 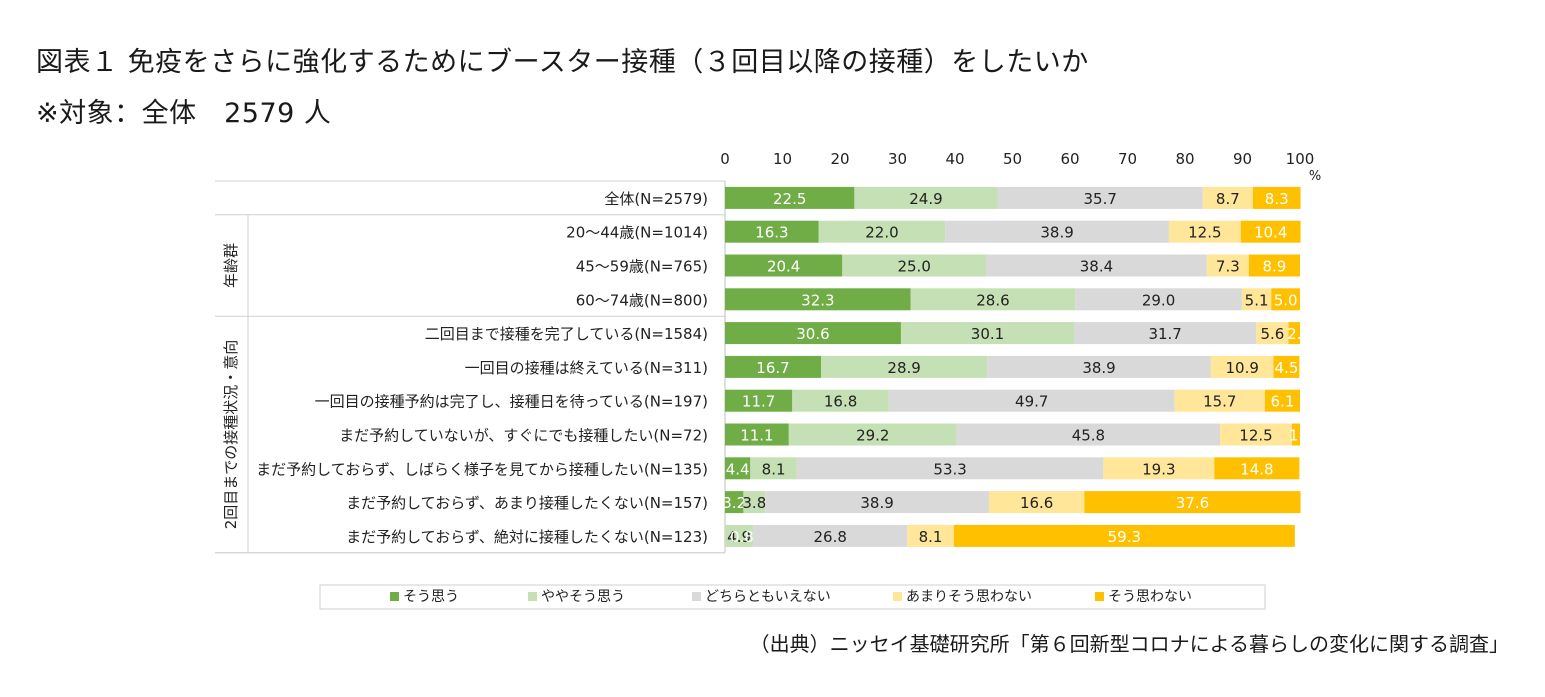 I want to click on x-tick-label: 0, so click(x=725, y=159).